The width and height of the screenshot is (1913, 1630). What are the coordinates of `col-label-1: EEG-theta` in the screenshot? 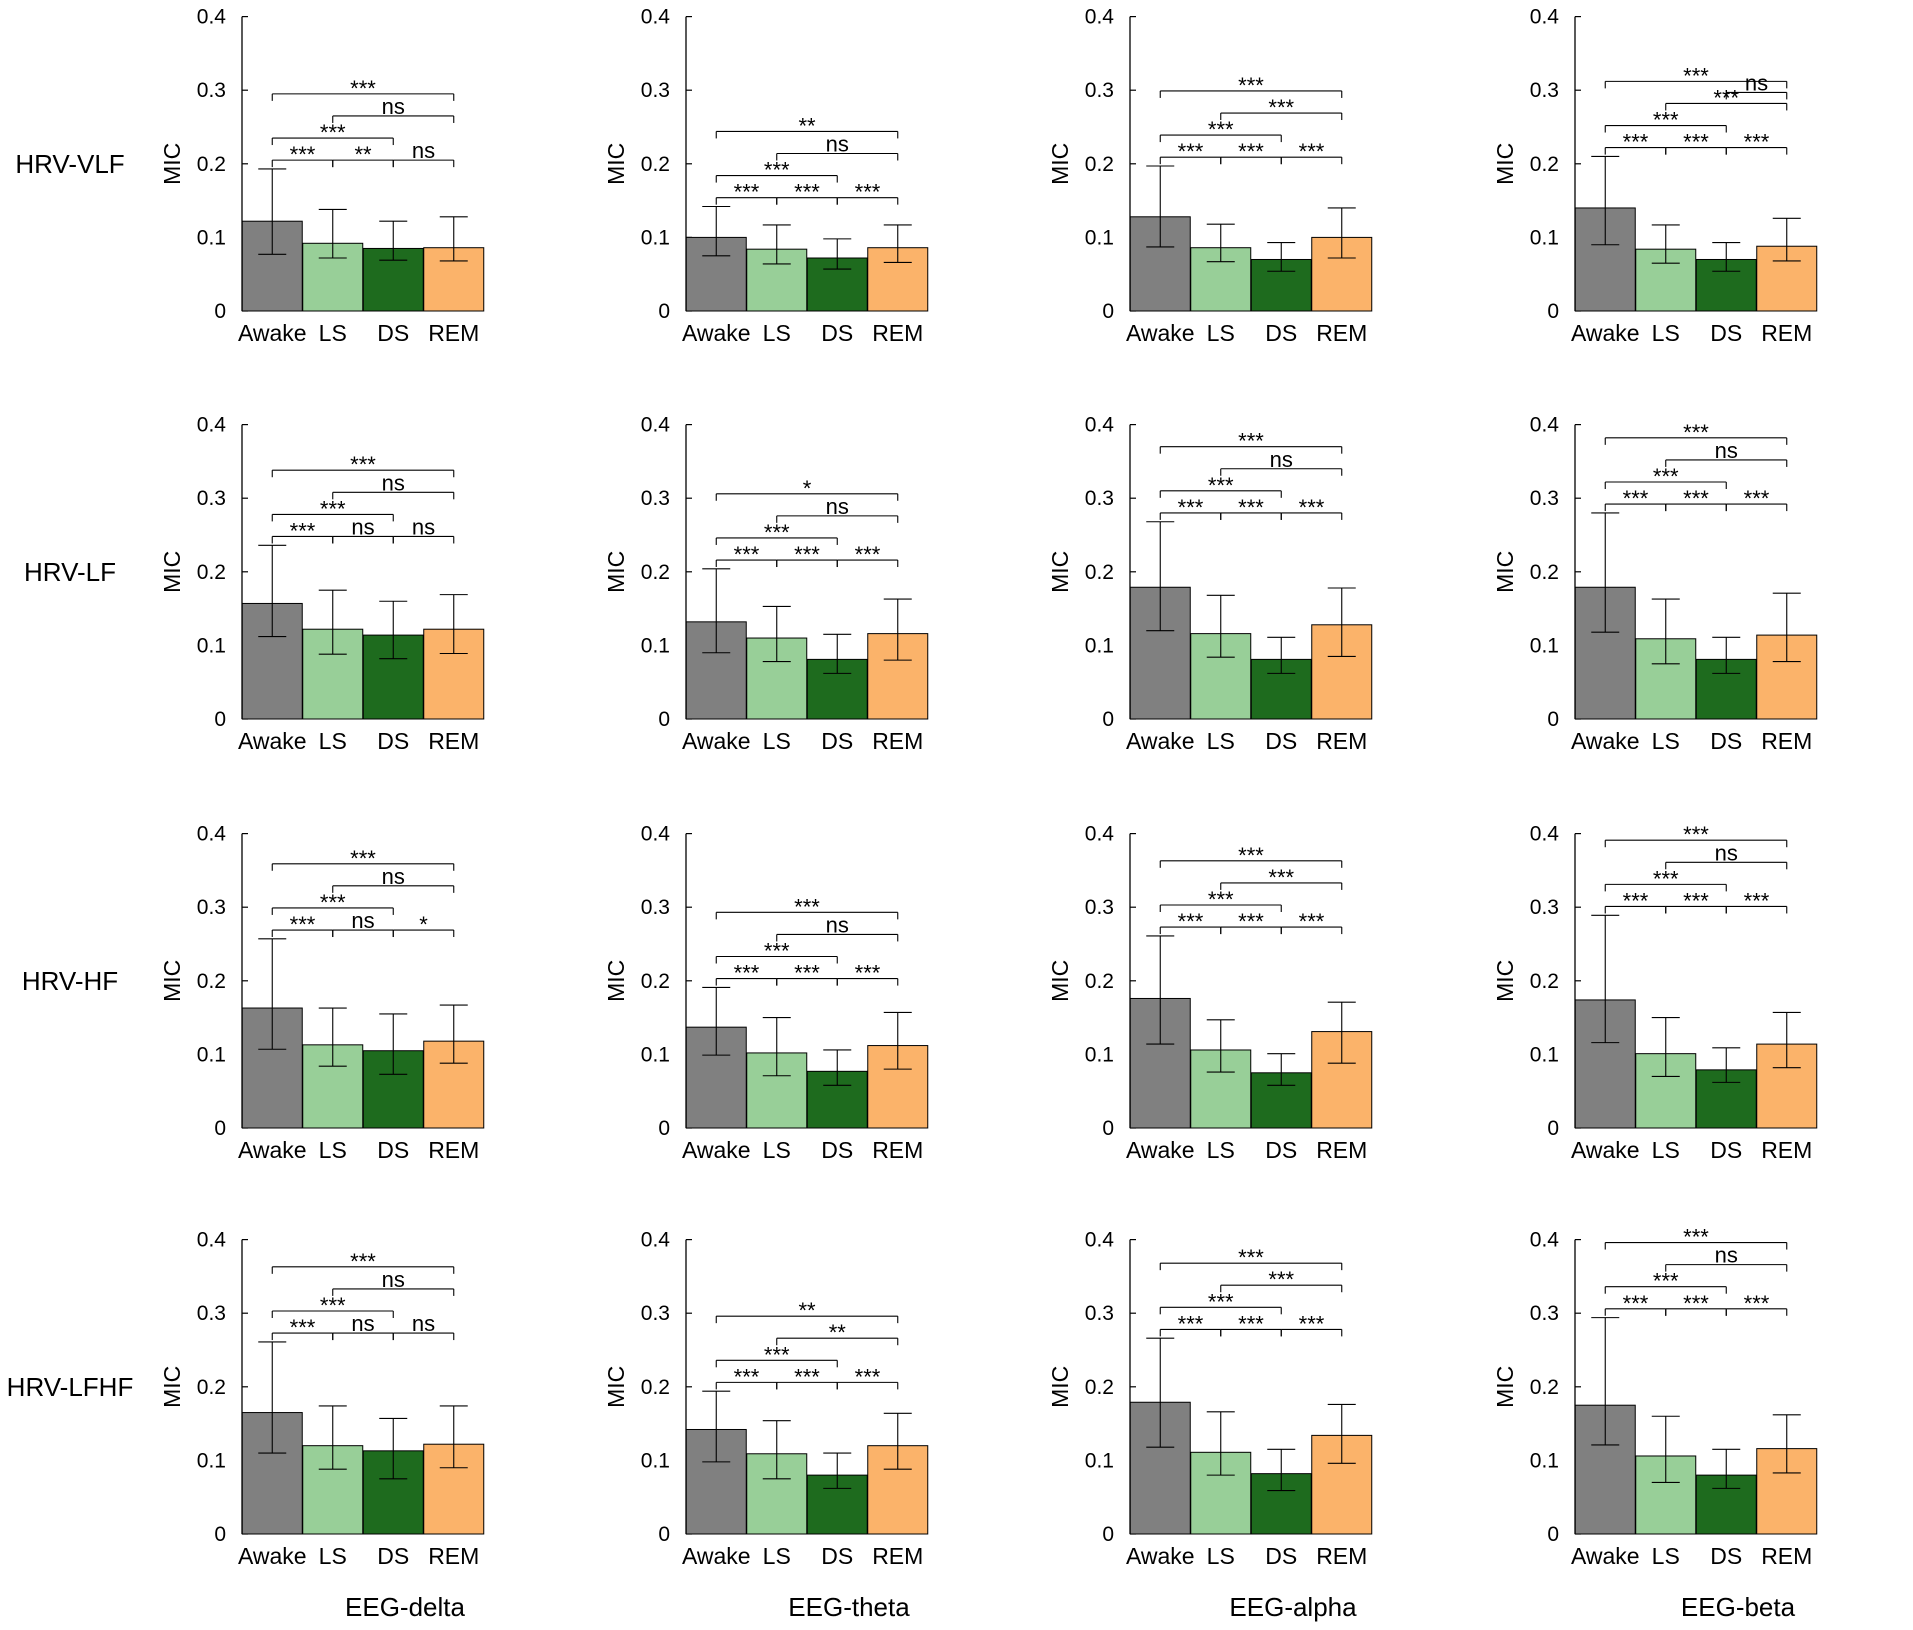 It's located at (849, 1607).